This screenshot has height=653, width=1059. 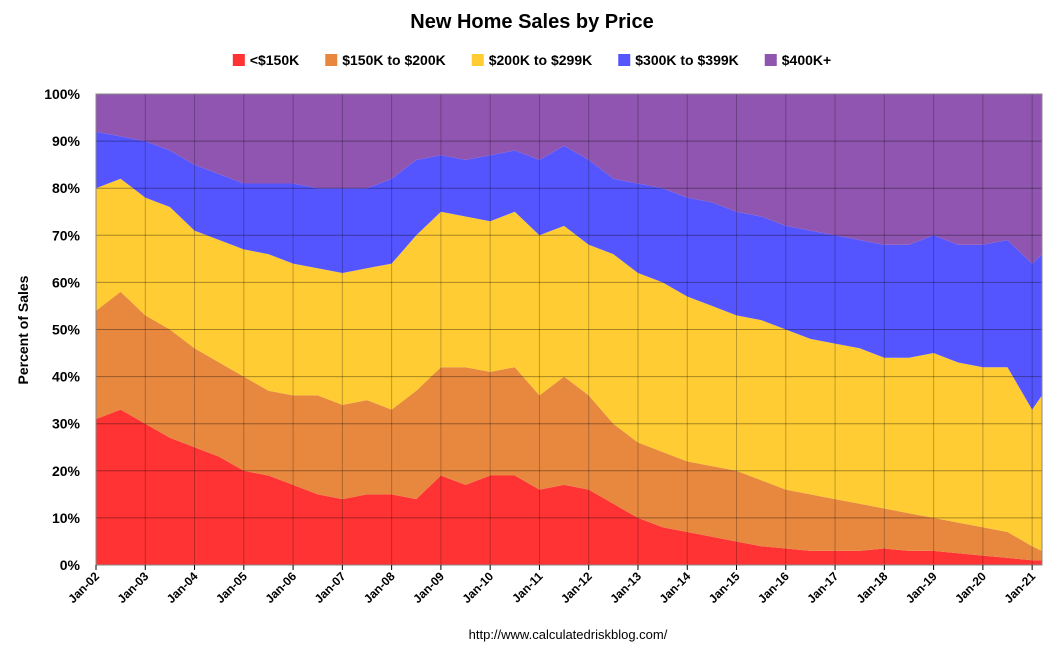 What do you see at coordinates (773, 587) in the screenshot?
I see `x-tick-label: Jan-16` at bounding box center [773, 587].